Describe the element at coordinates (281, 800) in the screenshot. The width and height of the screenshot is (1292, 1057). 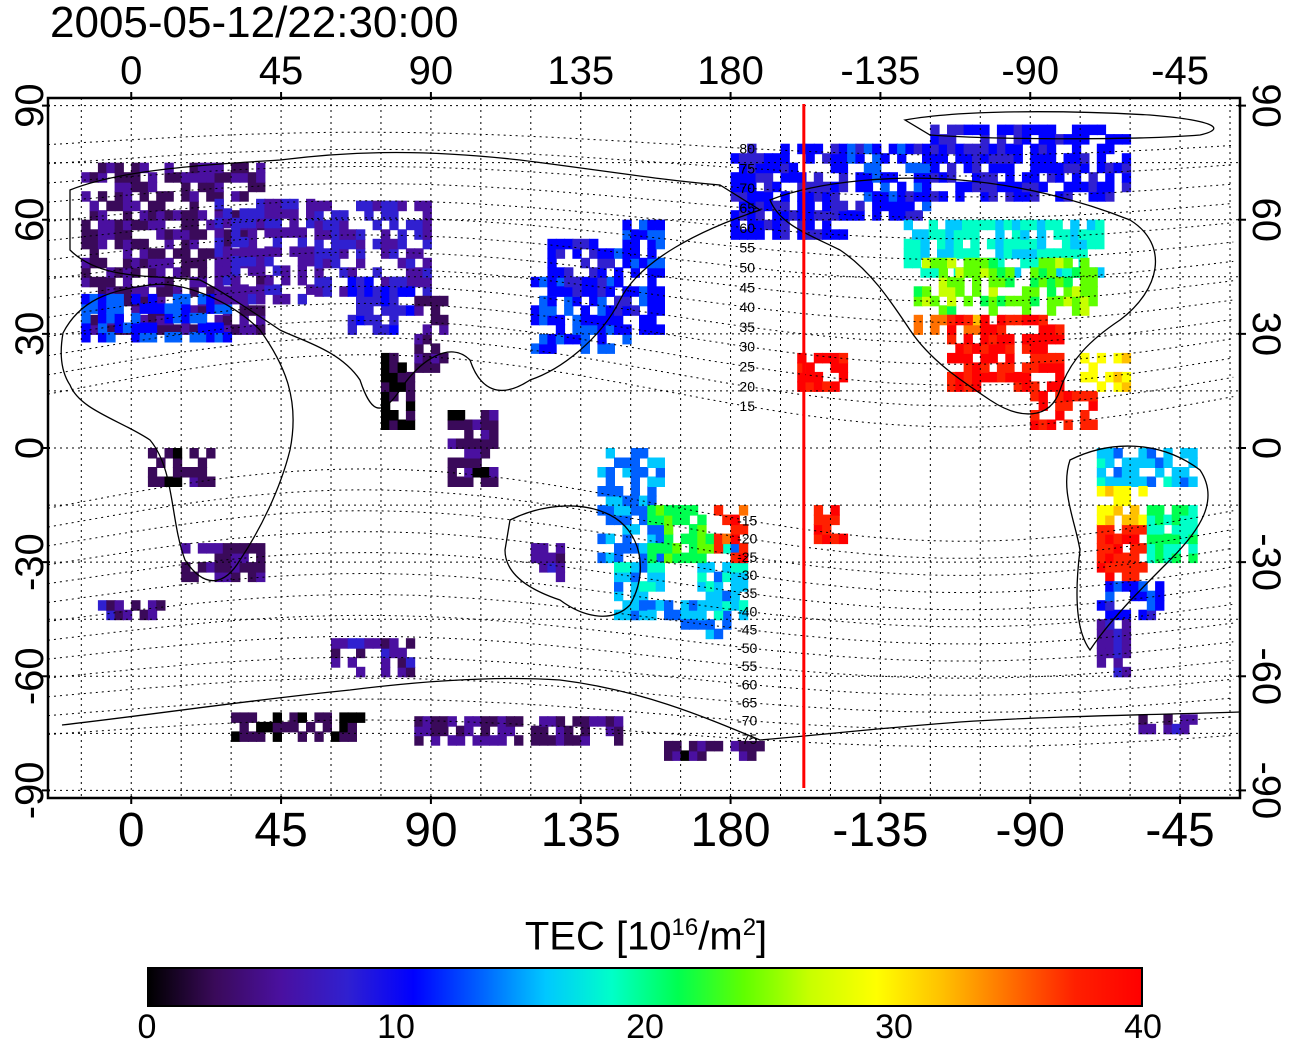
I see `bottom-tick` at that location.